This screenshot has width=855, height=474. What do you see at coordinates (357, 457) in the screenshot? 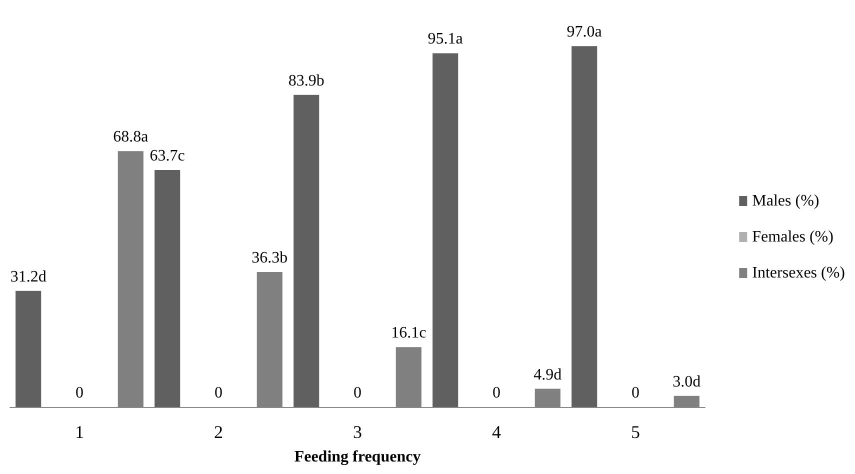
I see `x-axis-title: Feeding frequency` at bounding box center [357, 457].